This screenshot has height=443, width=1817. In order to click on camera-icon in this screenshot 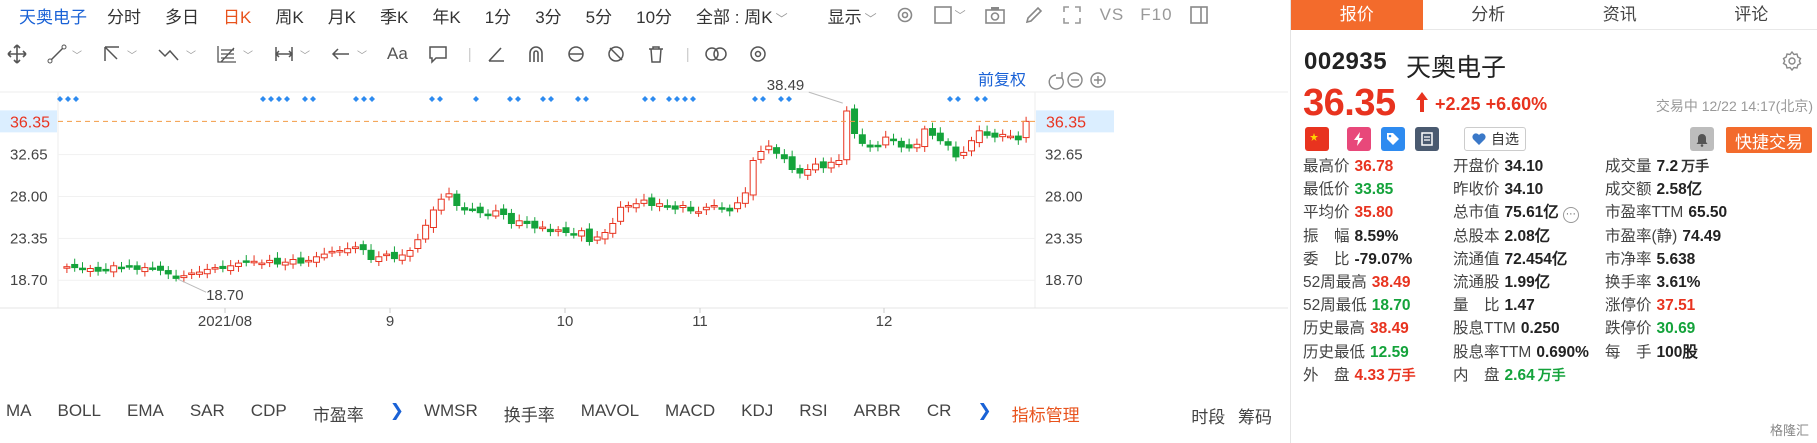, I will do `click(995, 15)`.